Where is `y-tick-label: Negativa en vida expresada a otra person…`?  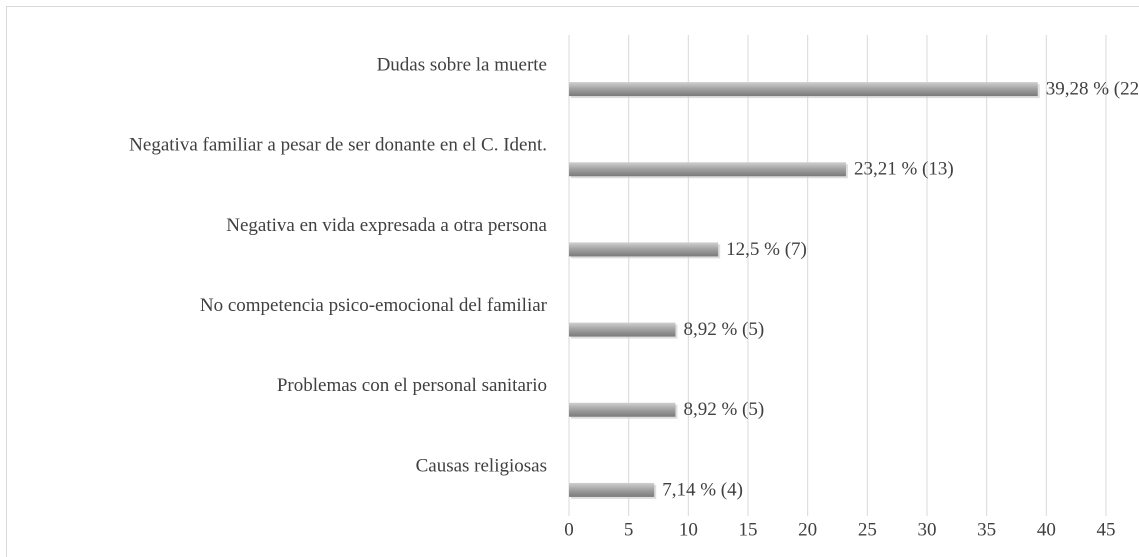
y-tick-label: Negativa en vida expresada a otra person… is located at coordinates (386, 225).